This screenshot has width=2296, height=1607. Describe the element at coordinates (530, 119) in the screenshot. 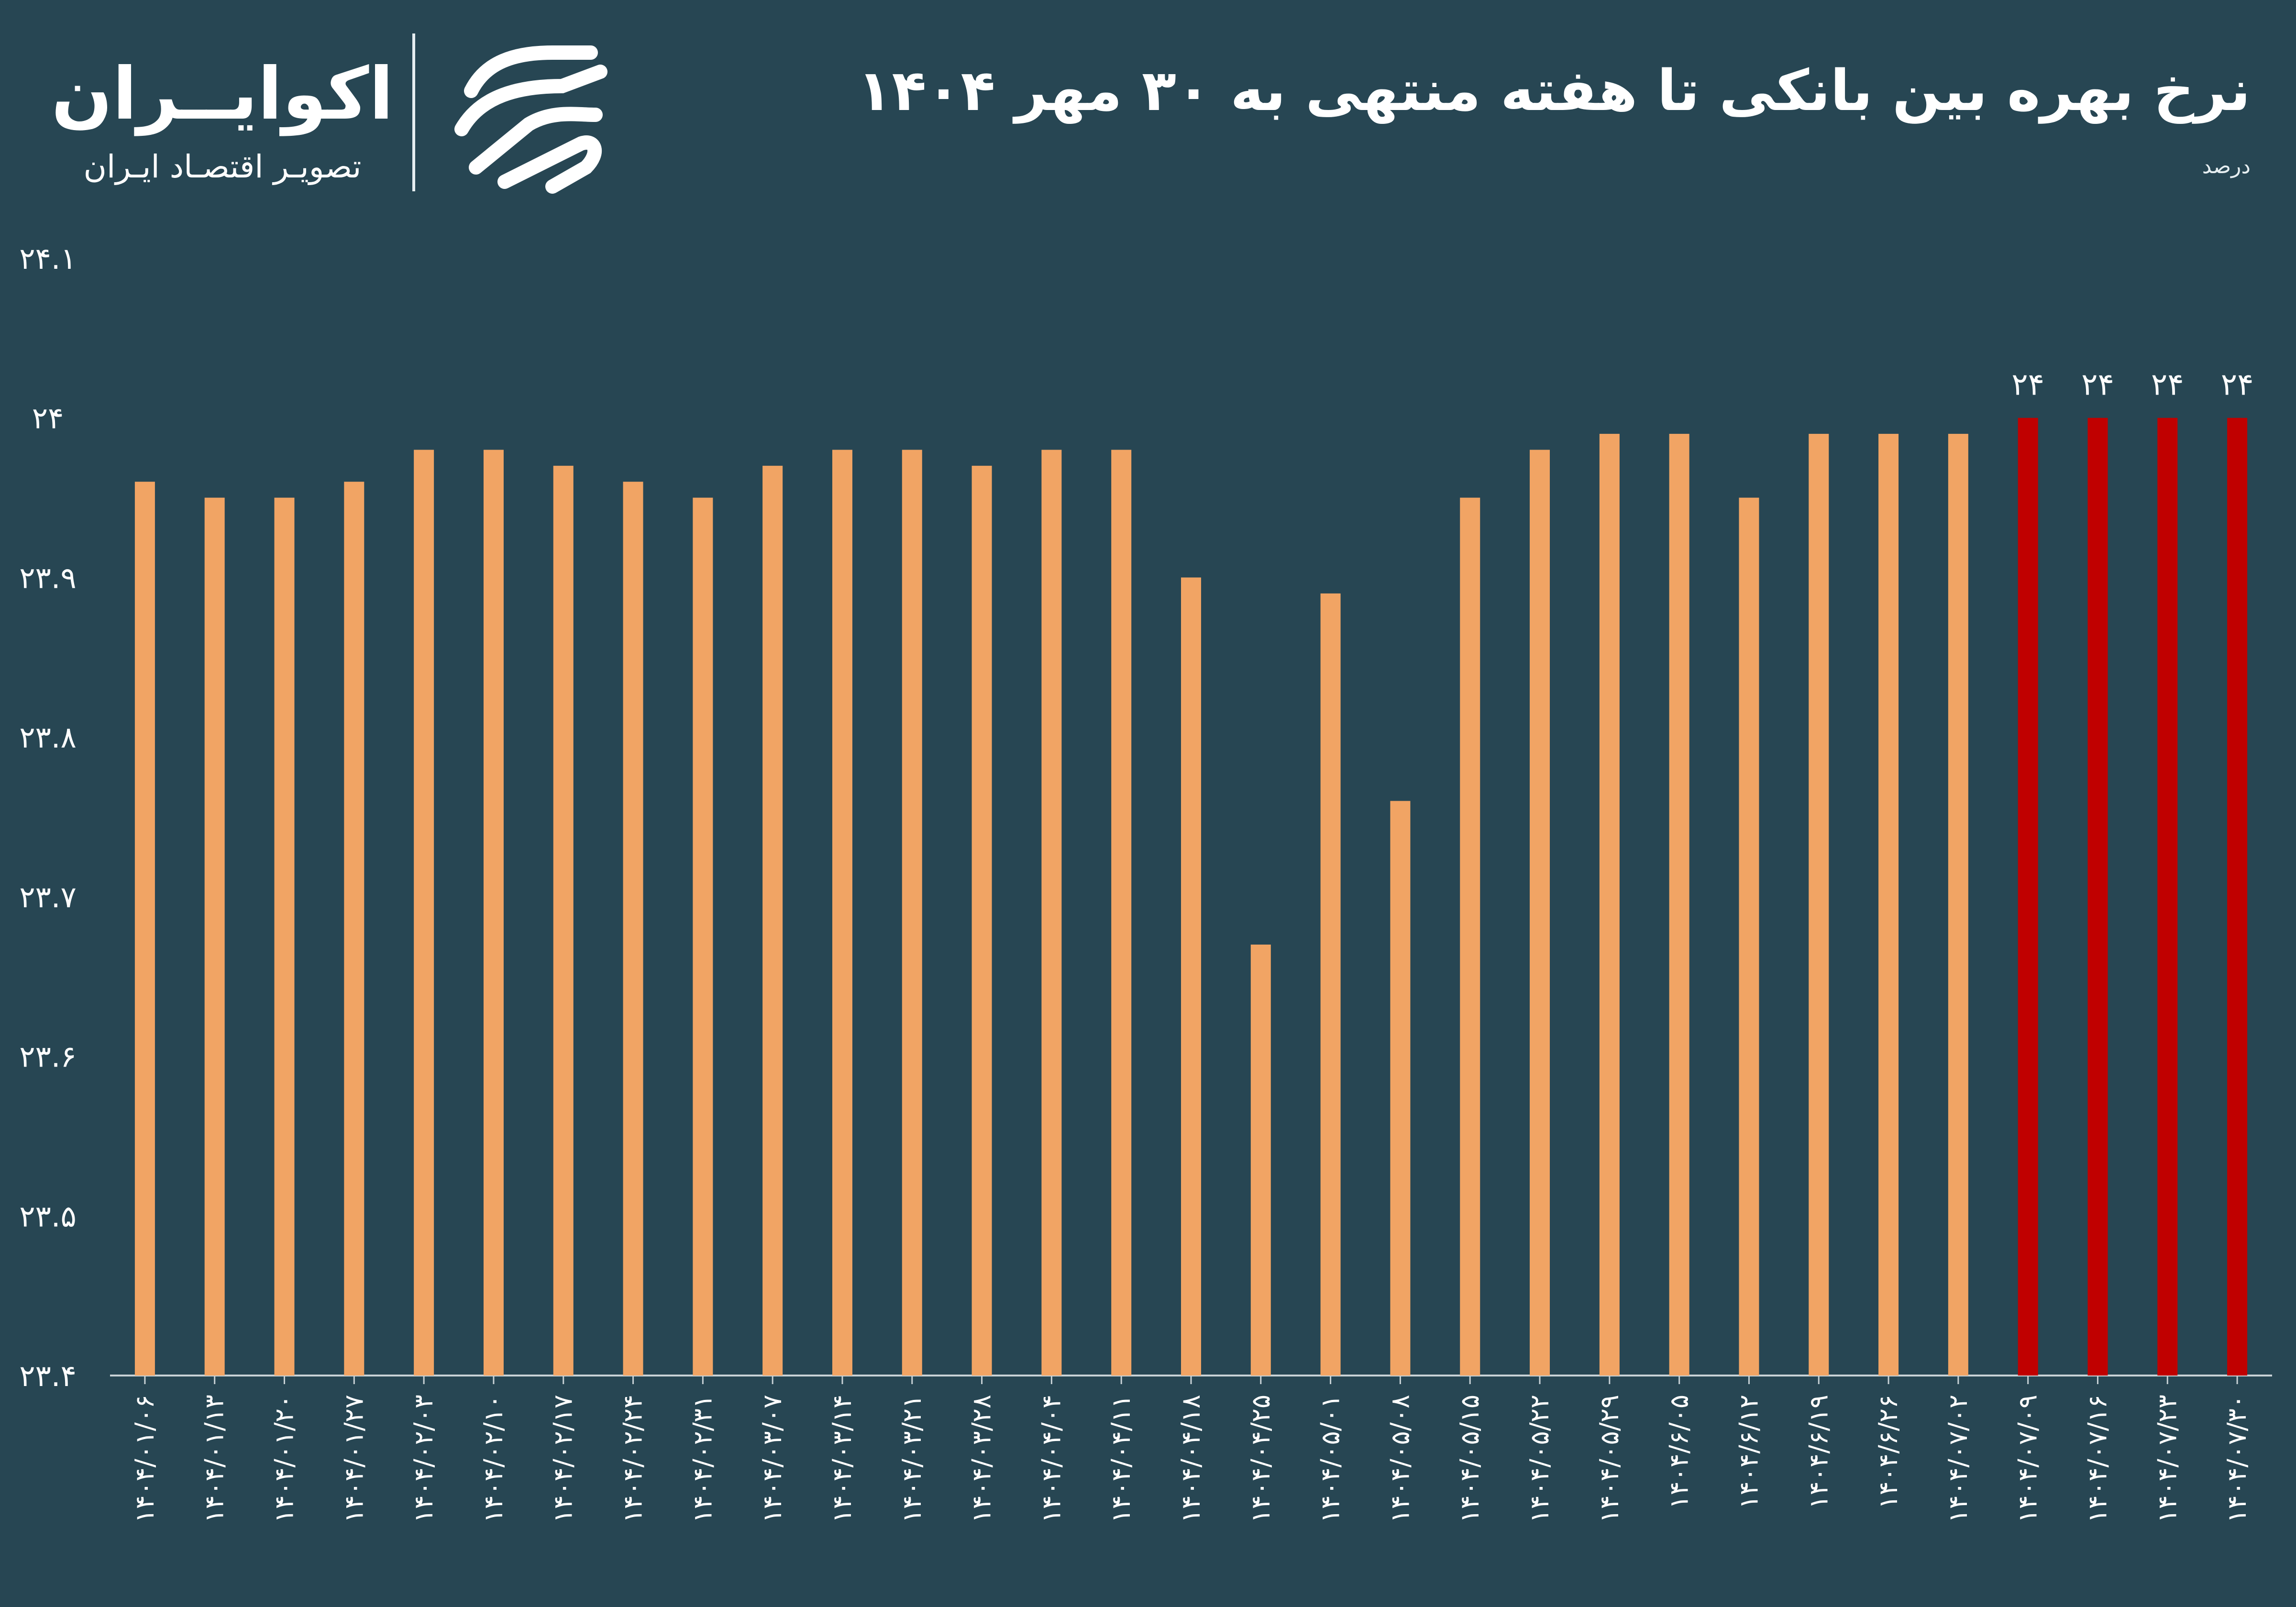

I see `ecoiran-logo-icon` at that location.